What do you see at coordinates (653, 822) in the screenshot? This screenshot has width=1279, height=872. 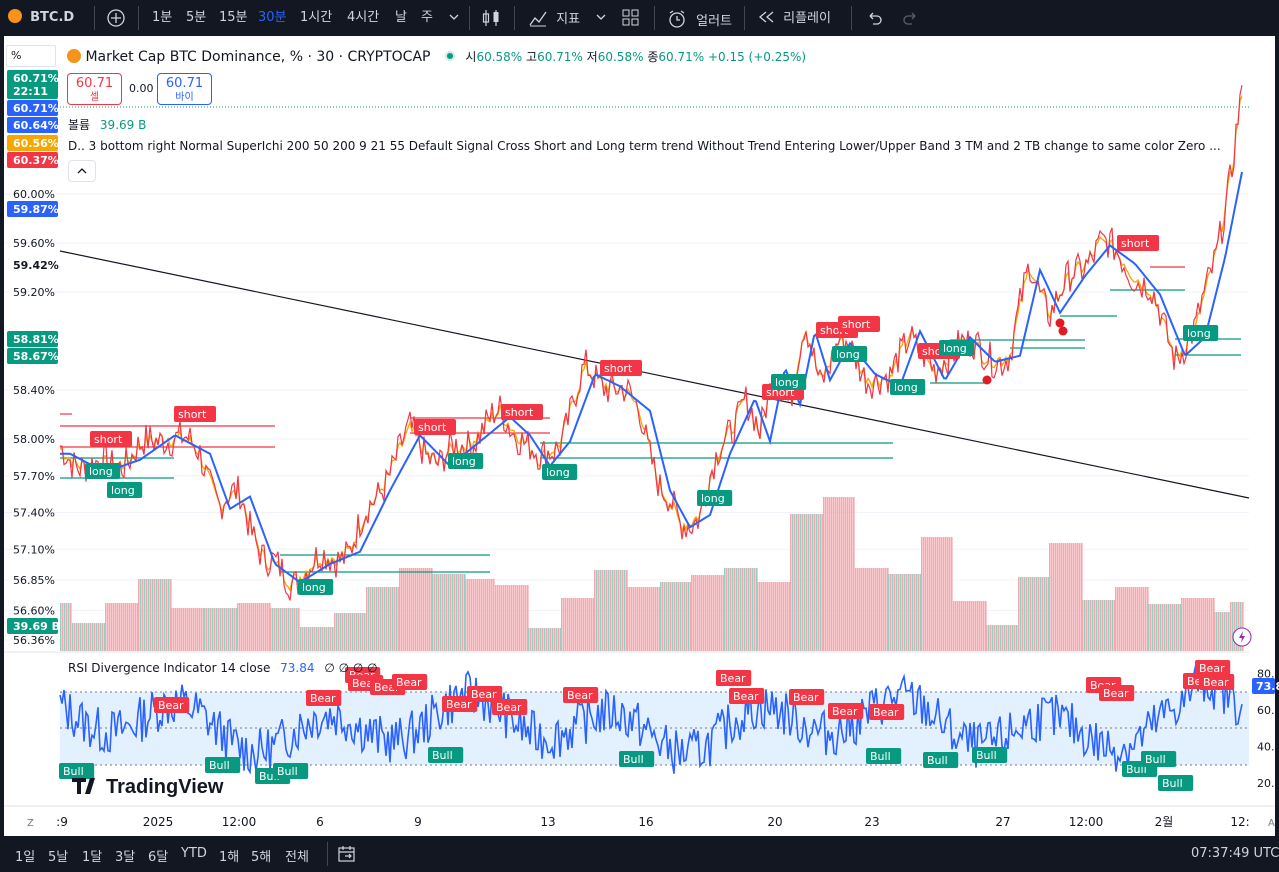 I see `time-axis: :9 2025 12:00 6 9 13 16 20 23 27 12:00 2월 12:` at bounding box center [653, 822].